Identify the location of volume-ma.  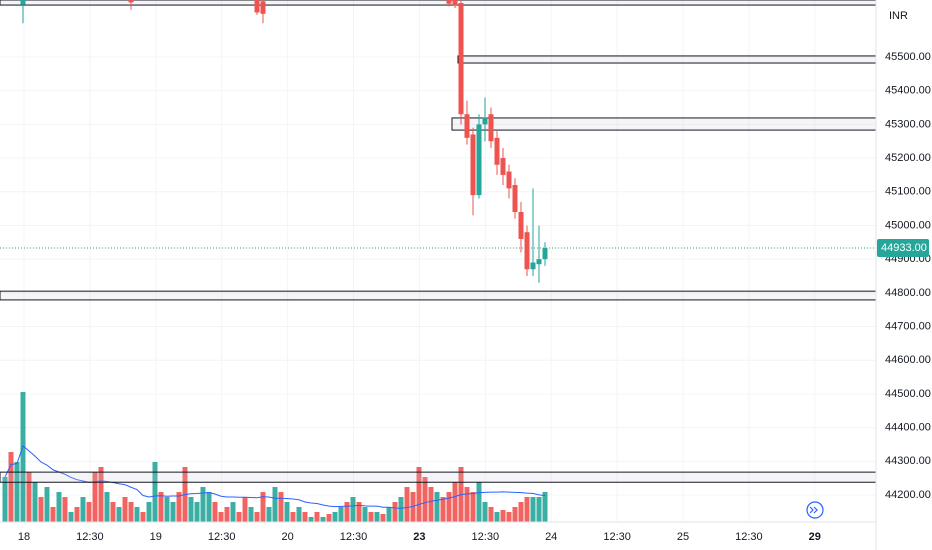
(275, 476).